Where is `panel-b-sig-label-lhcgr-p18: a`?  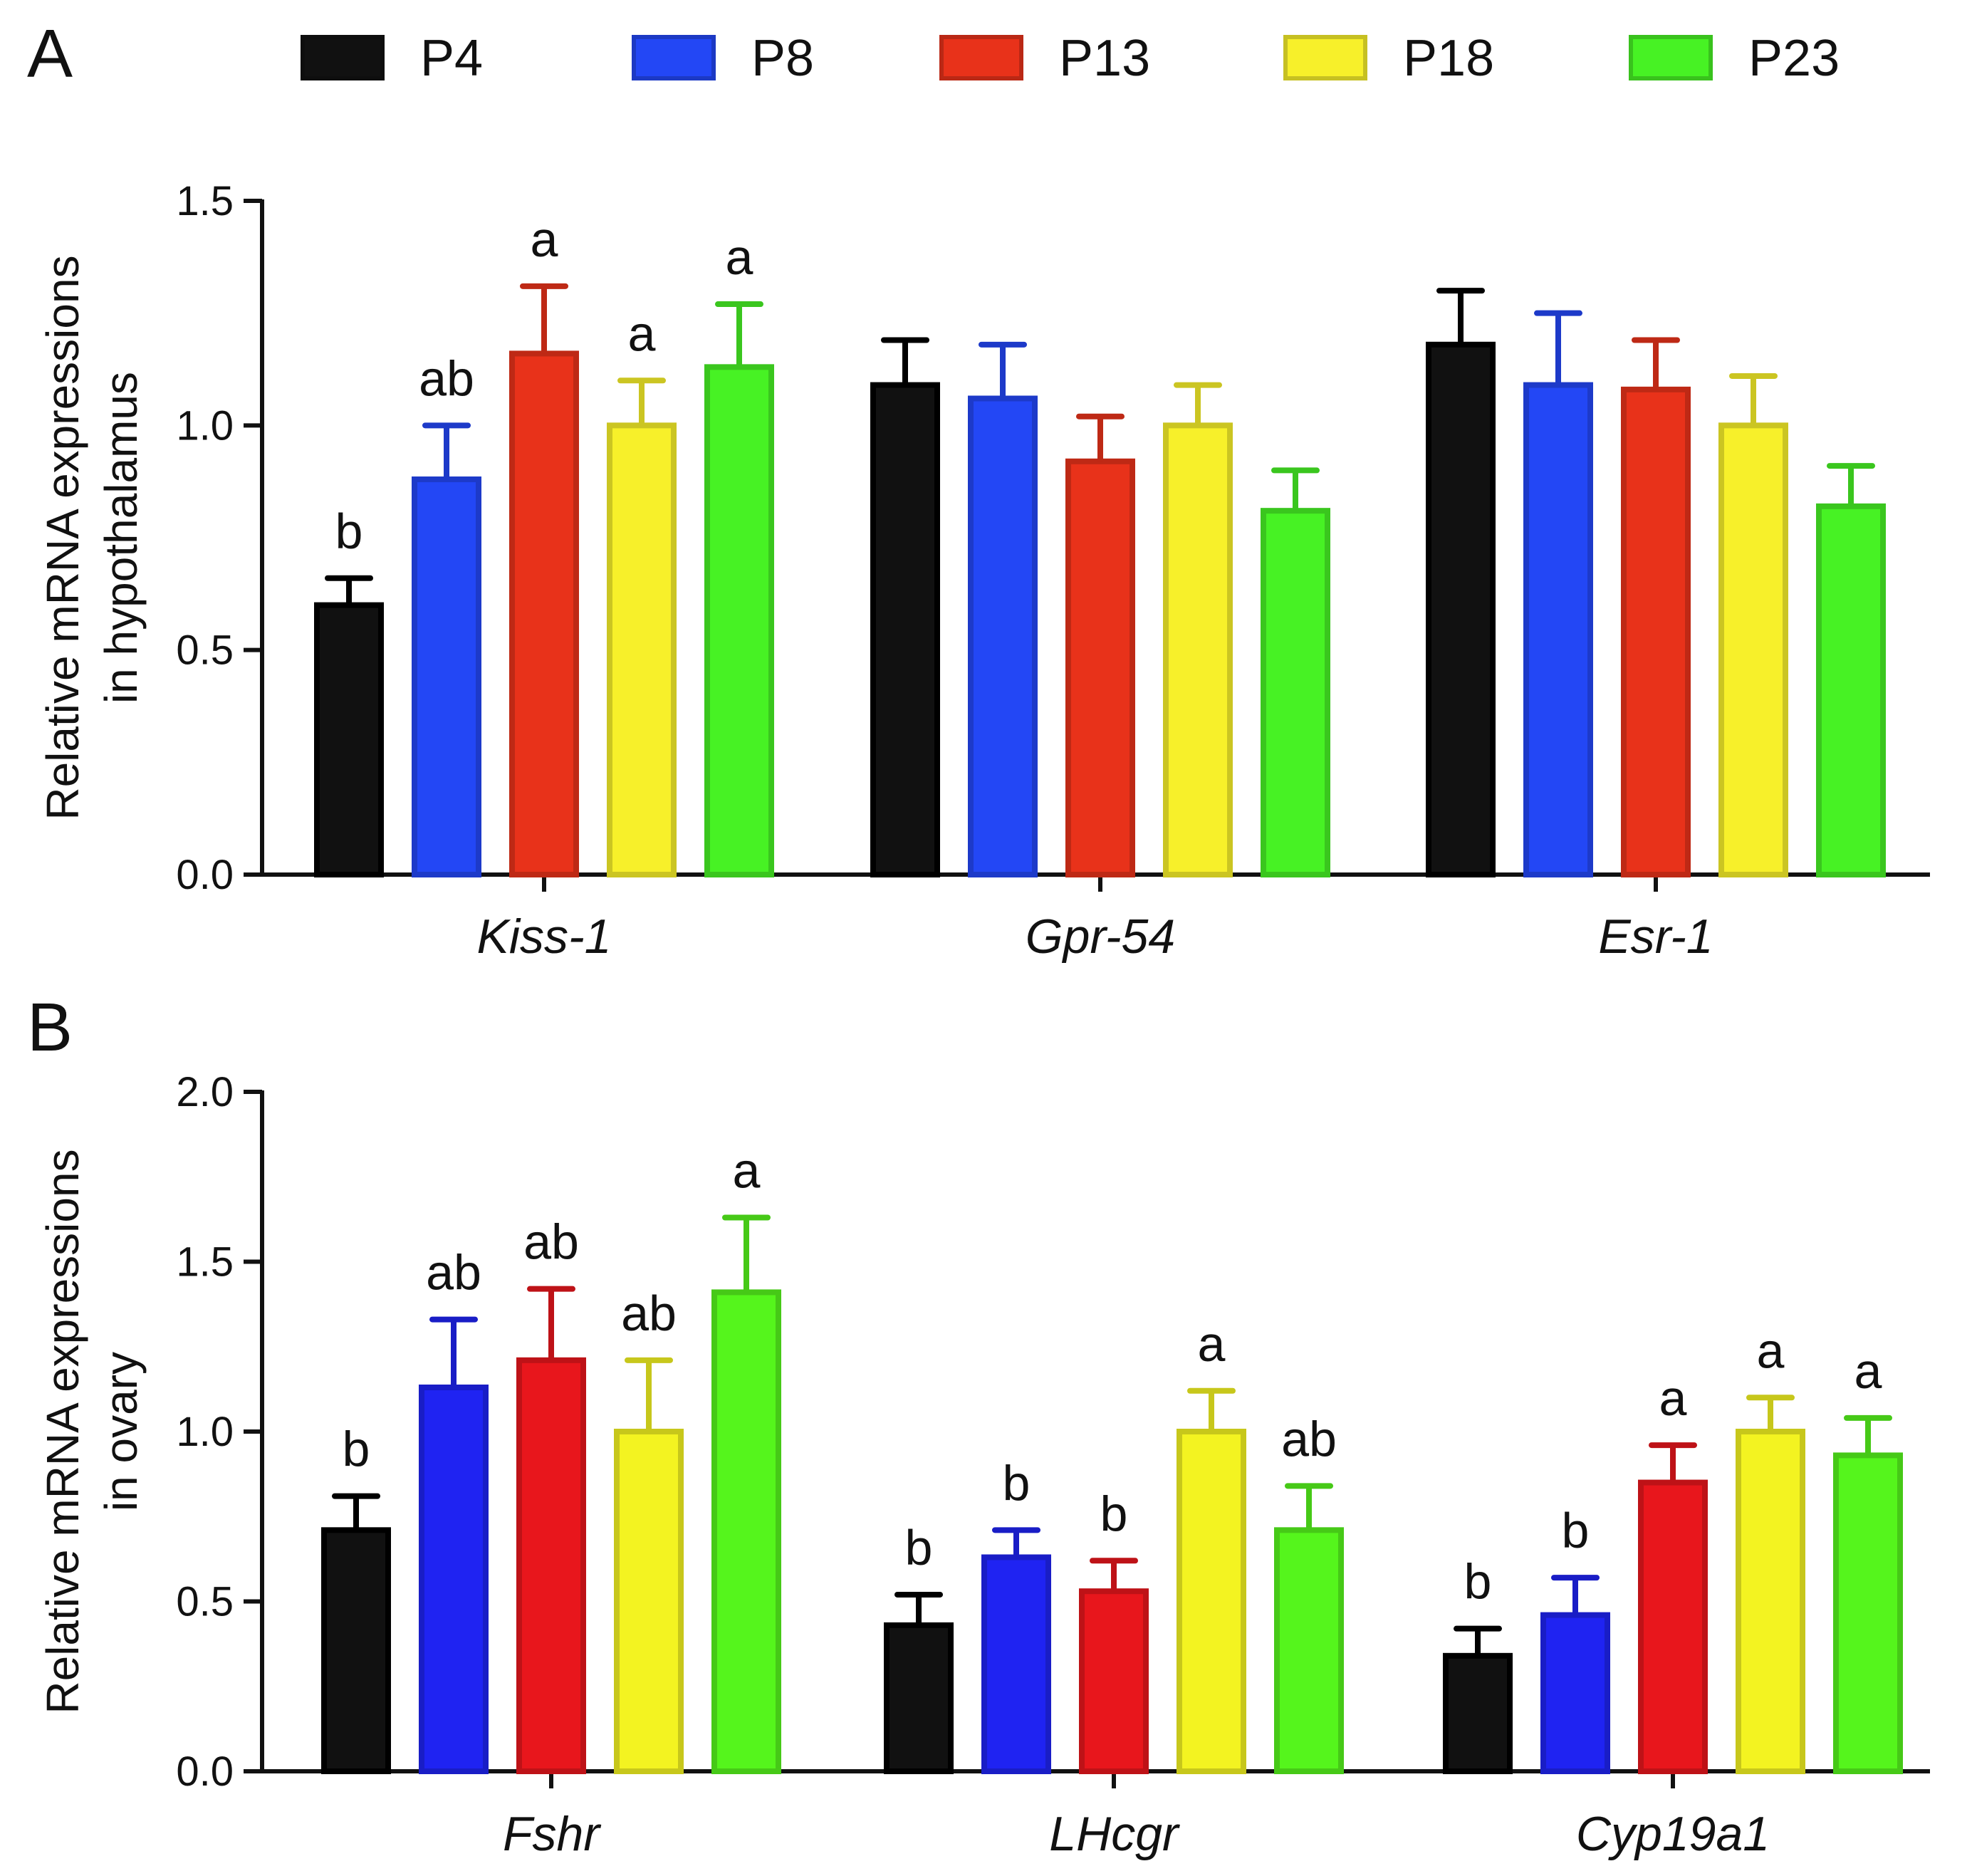 panel-b-sig-label-lhcgr-p18: a is located at coordinates (1212, 1344).